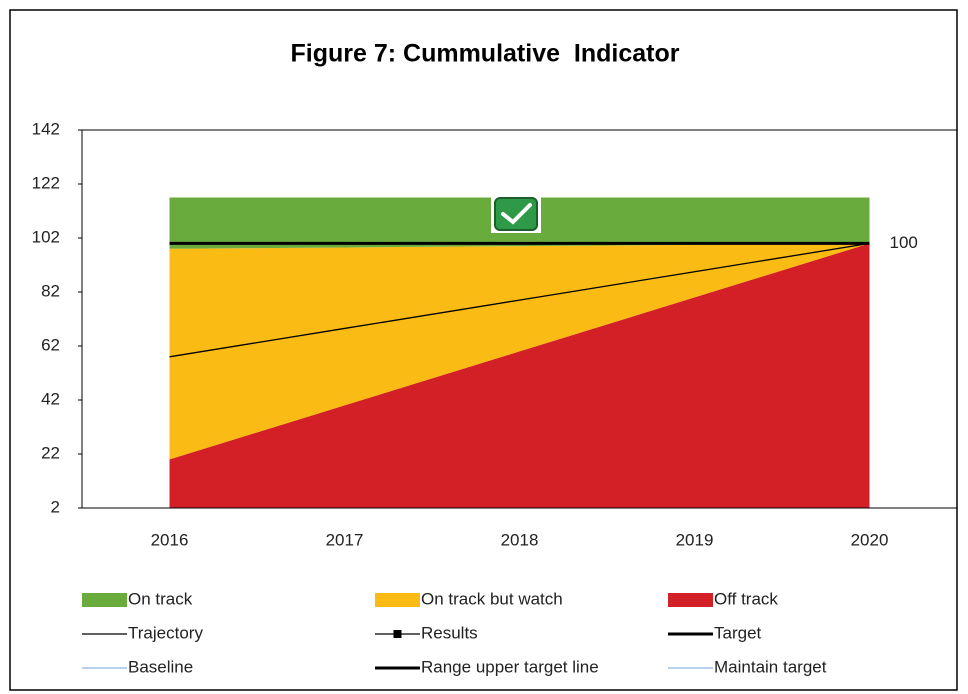  What do you see at coordinates (170, 539) in the screenshot?
I see `x-tick-label: 2016` at bounding box center [170, 539].